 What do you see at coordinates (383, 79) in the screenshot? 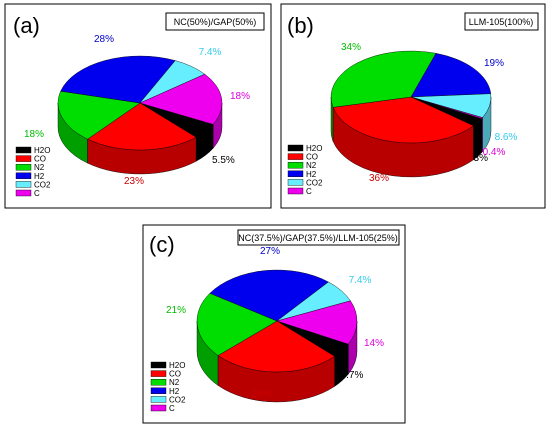
I see `pie-b-slice-n2` at bounding box center [383, 79].